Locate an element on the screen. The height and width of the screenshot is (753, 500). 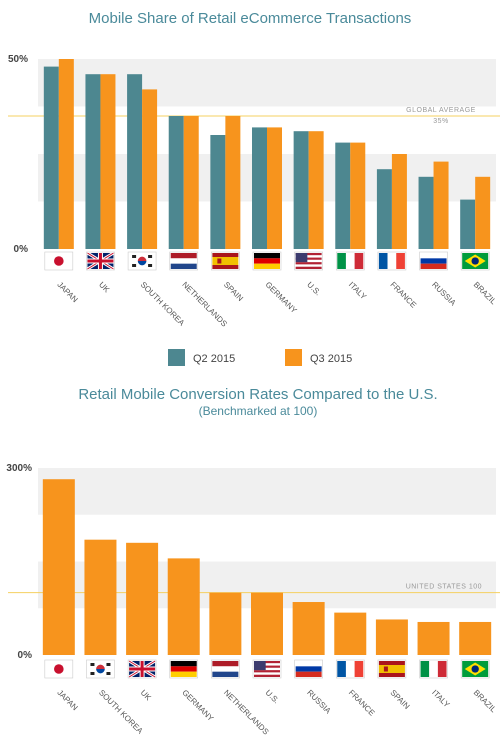
reference-value: 35% is located at coordinates (441, 121).